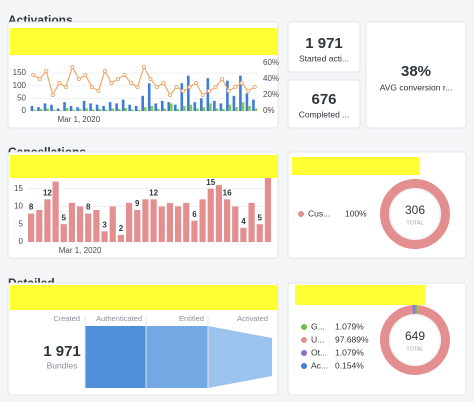 The height and width of the screenshot is (402, 474). I want to click on funnel-stage-label: Activated, so click(252, 318).